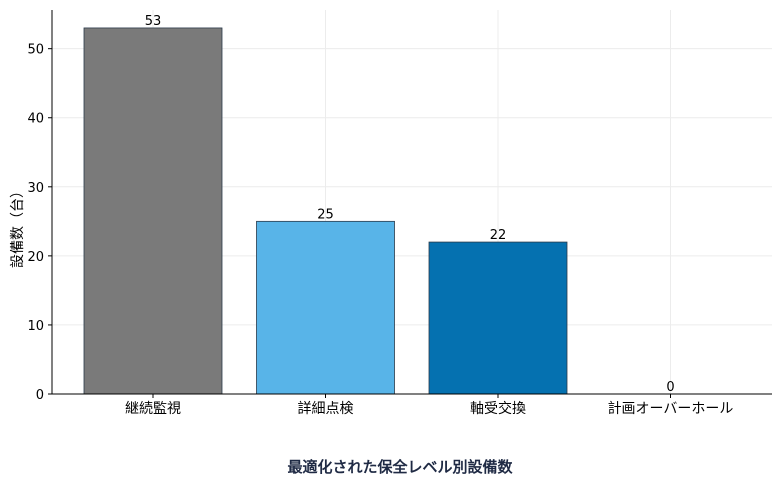  Describe the element at coordinates (670, 387) in the screenshot. I see `data-label: 0` at that location.